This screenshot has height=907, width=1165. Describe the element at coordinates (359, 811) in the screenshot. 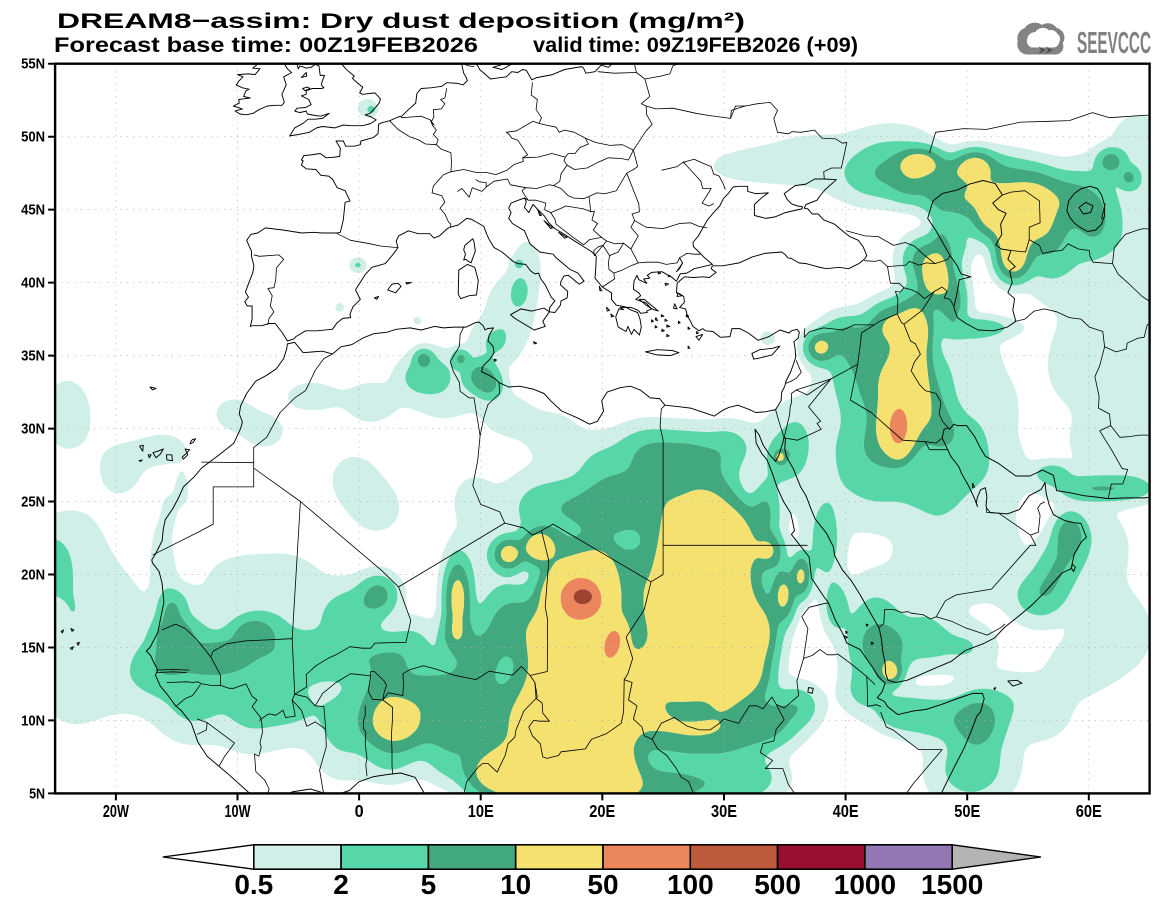

I see `svg-text: 0` at that location.